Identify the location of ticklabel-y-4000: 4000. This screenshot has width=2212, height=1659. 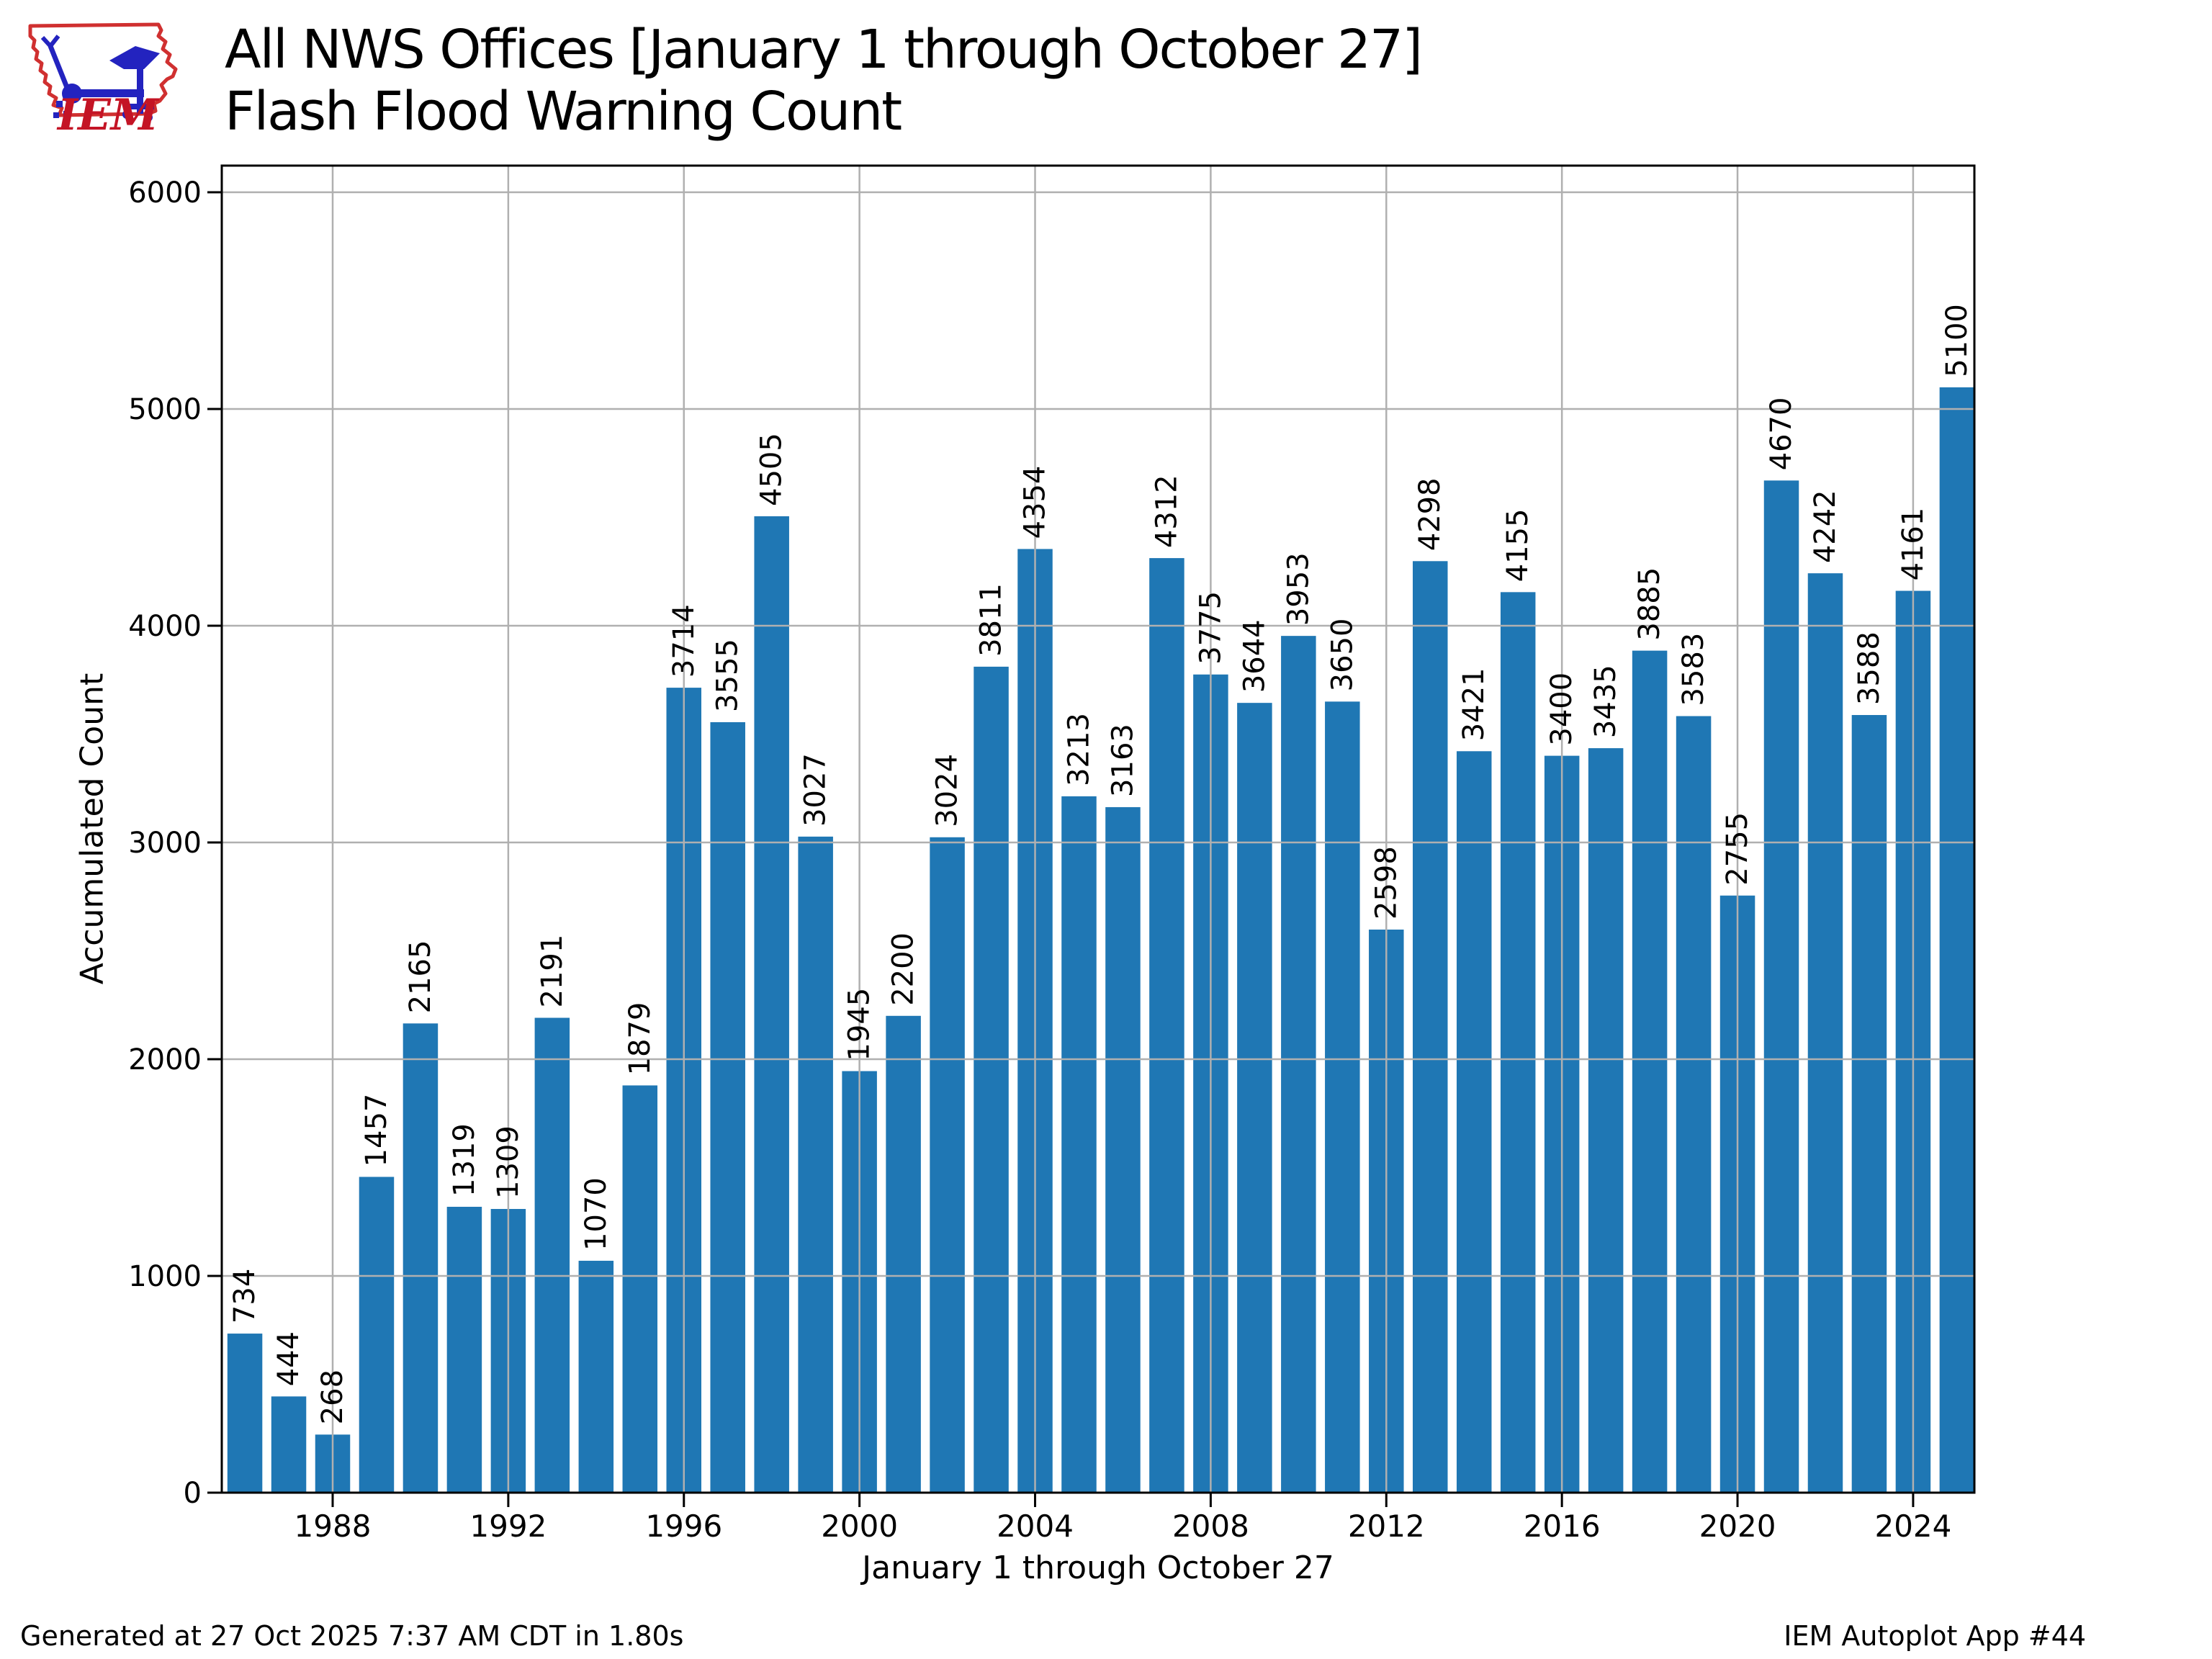
(165, 626).